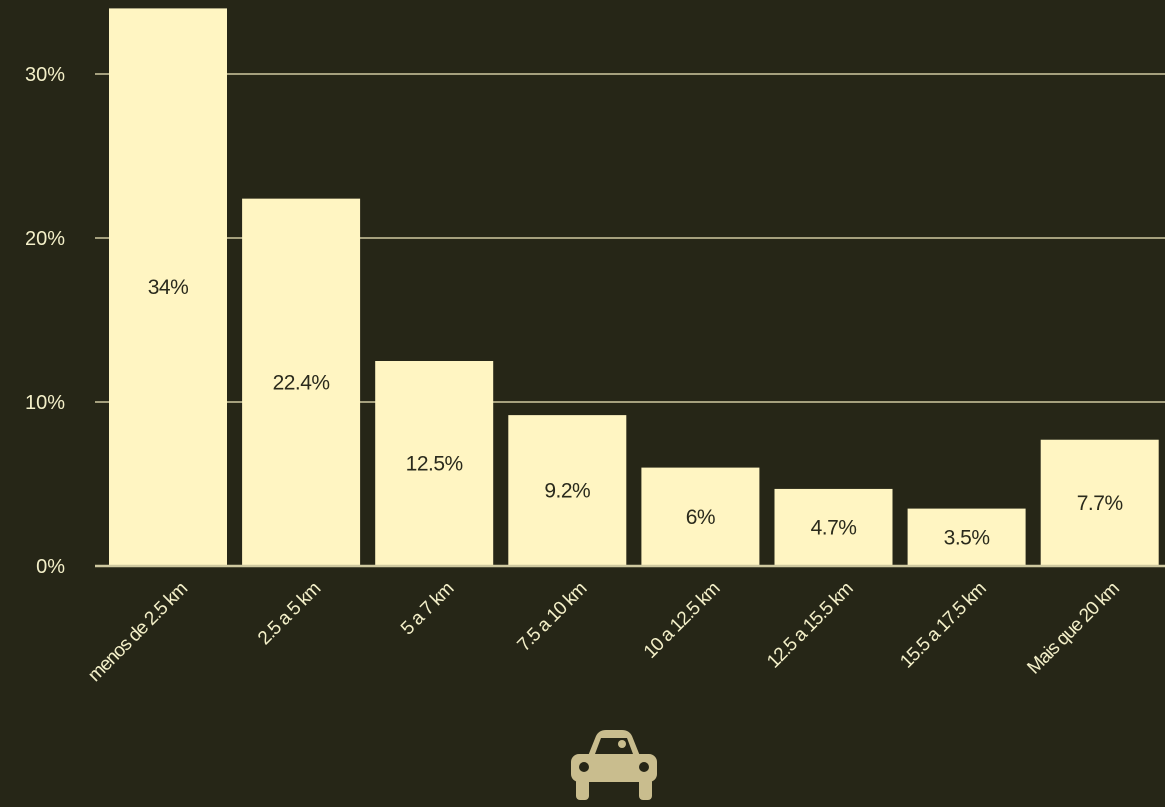  What do you see at coordinates (614, 765) in the screenshot?
I see `car-icon` at bounding box center [614, 765].